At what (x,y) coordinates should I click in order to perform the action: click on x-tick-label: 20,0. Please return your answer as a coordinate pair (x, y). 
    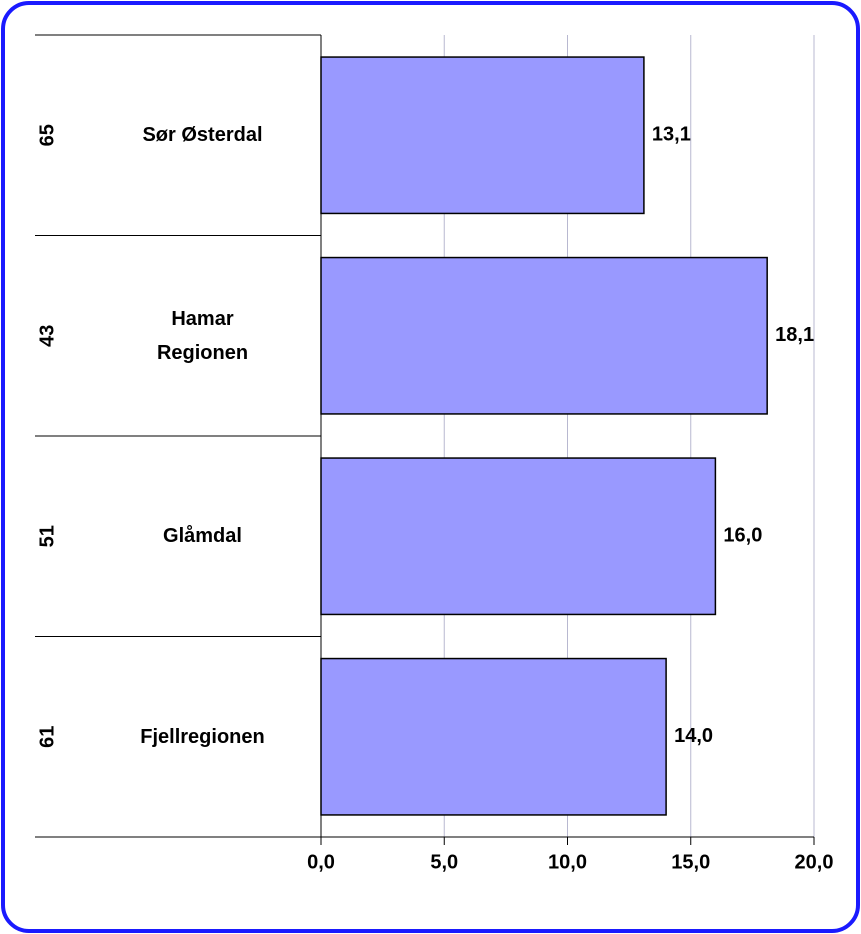
    Looking at the image, I should click on (814, 862).